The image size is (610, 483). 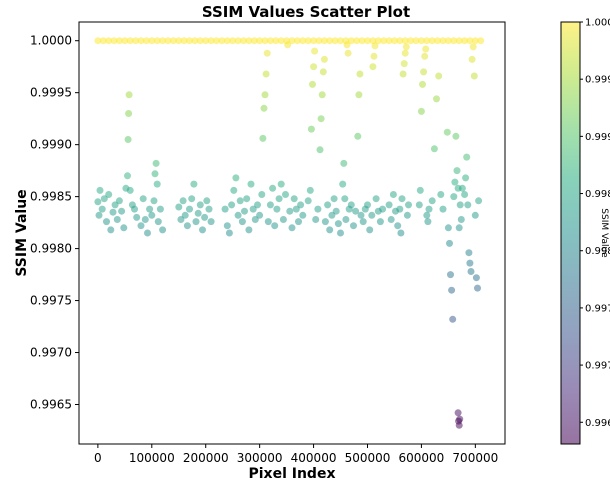 I want to click on x-tick-label: 300000, so click(x=260, y=458).